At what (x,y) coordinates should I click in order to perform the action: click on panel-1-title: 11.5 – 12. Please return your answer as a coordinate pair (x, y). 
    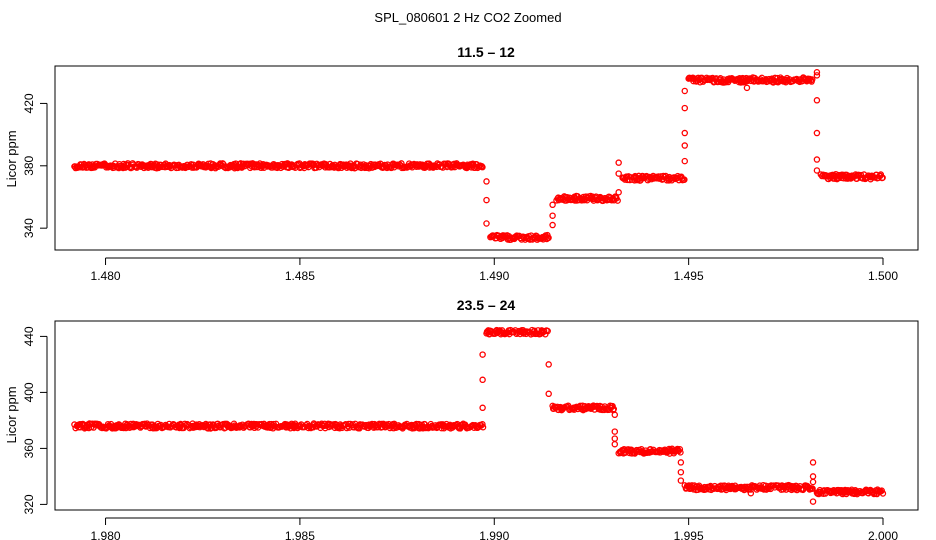
    Looking at the image, I should click on (486, 52).